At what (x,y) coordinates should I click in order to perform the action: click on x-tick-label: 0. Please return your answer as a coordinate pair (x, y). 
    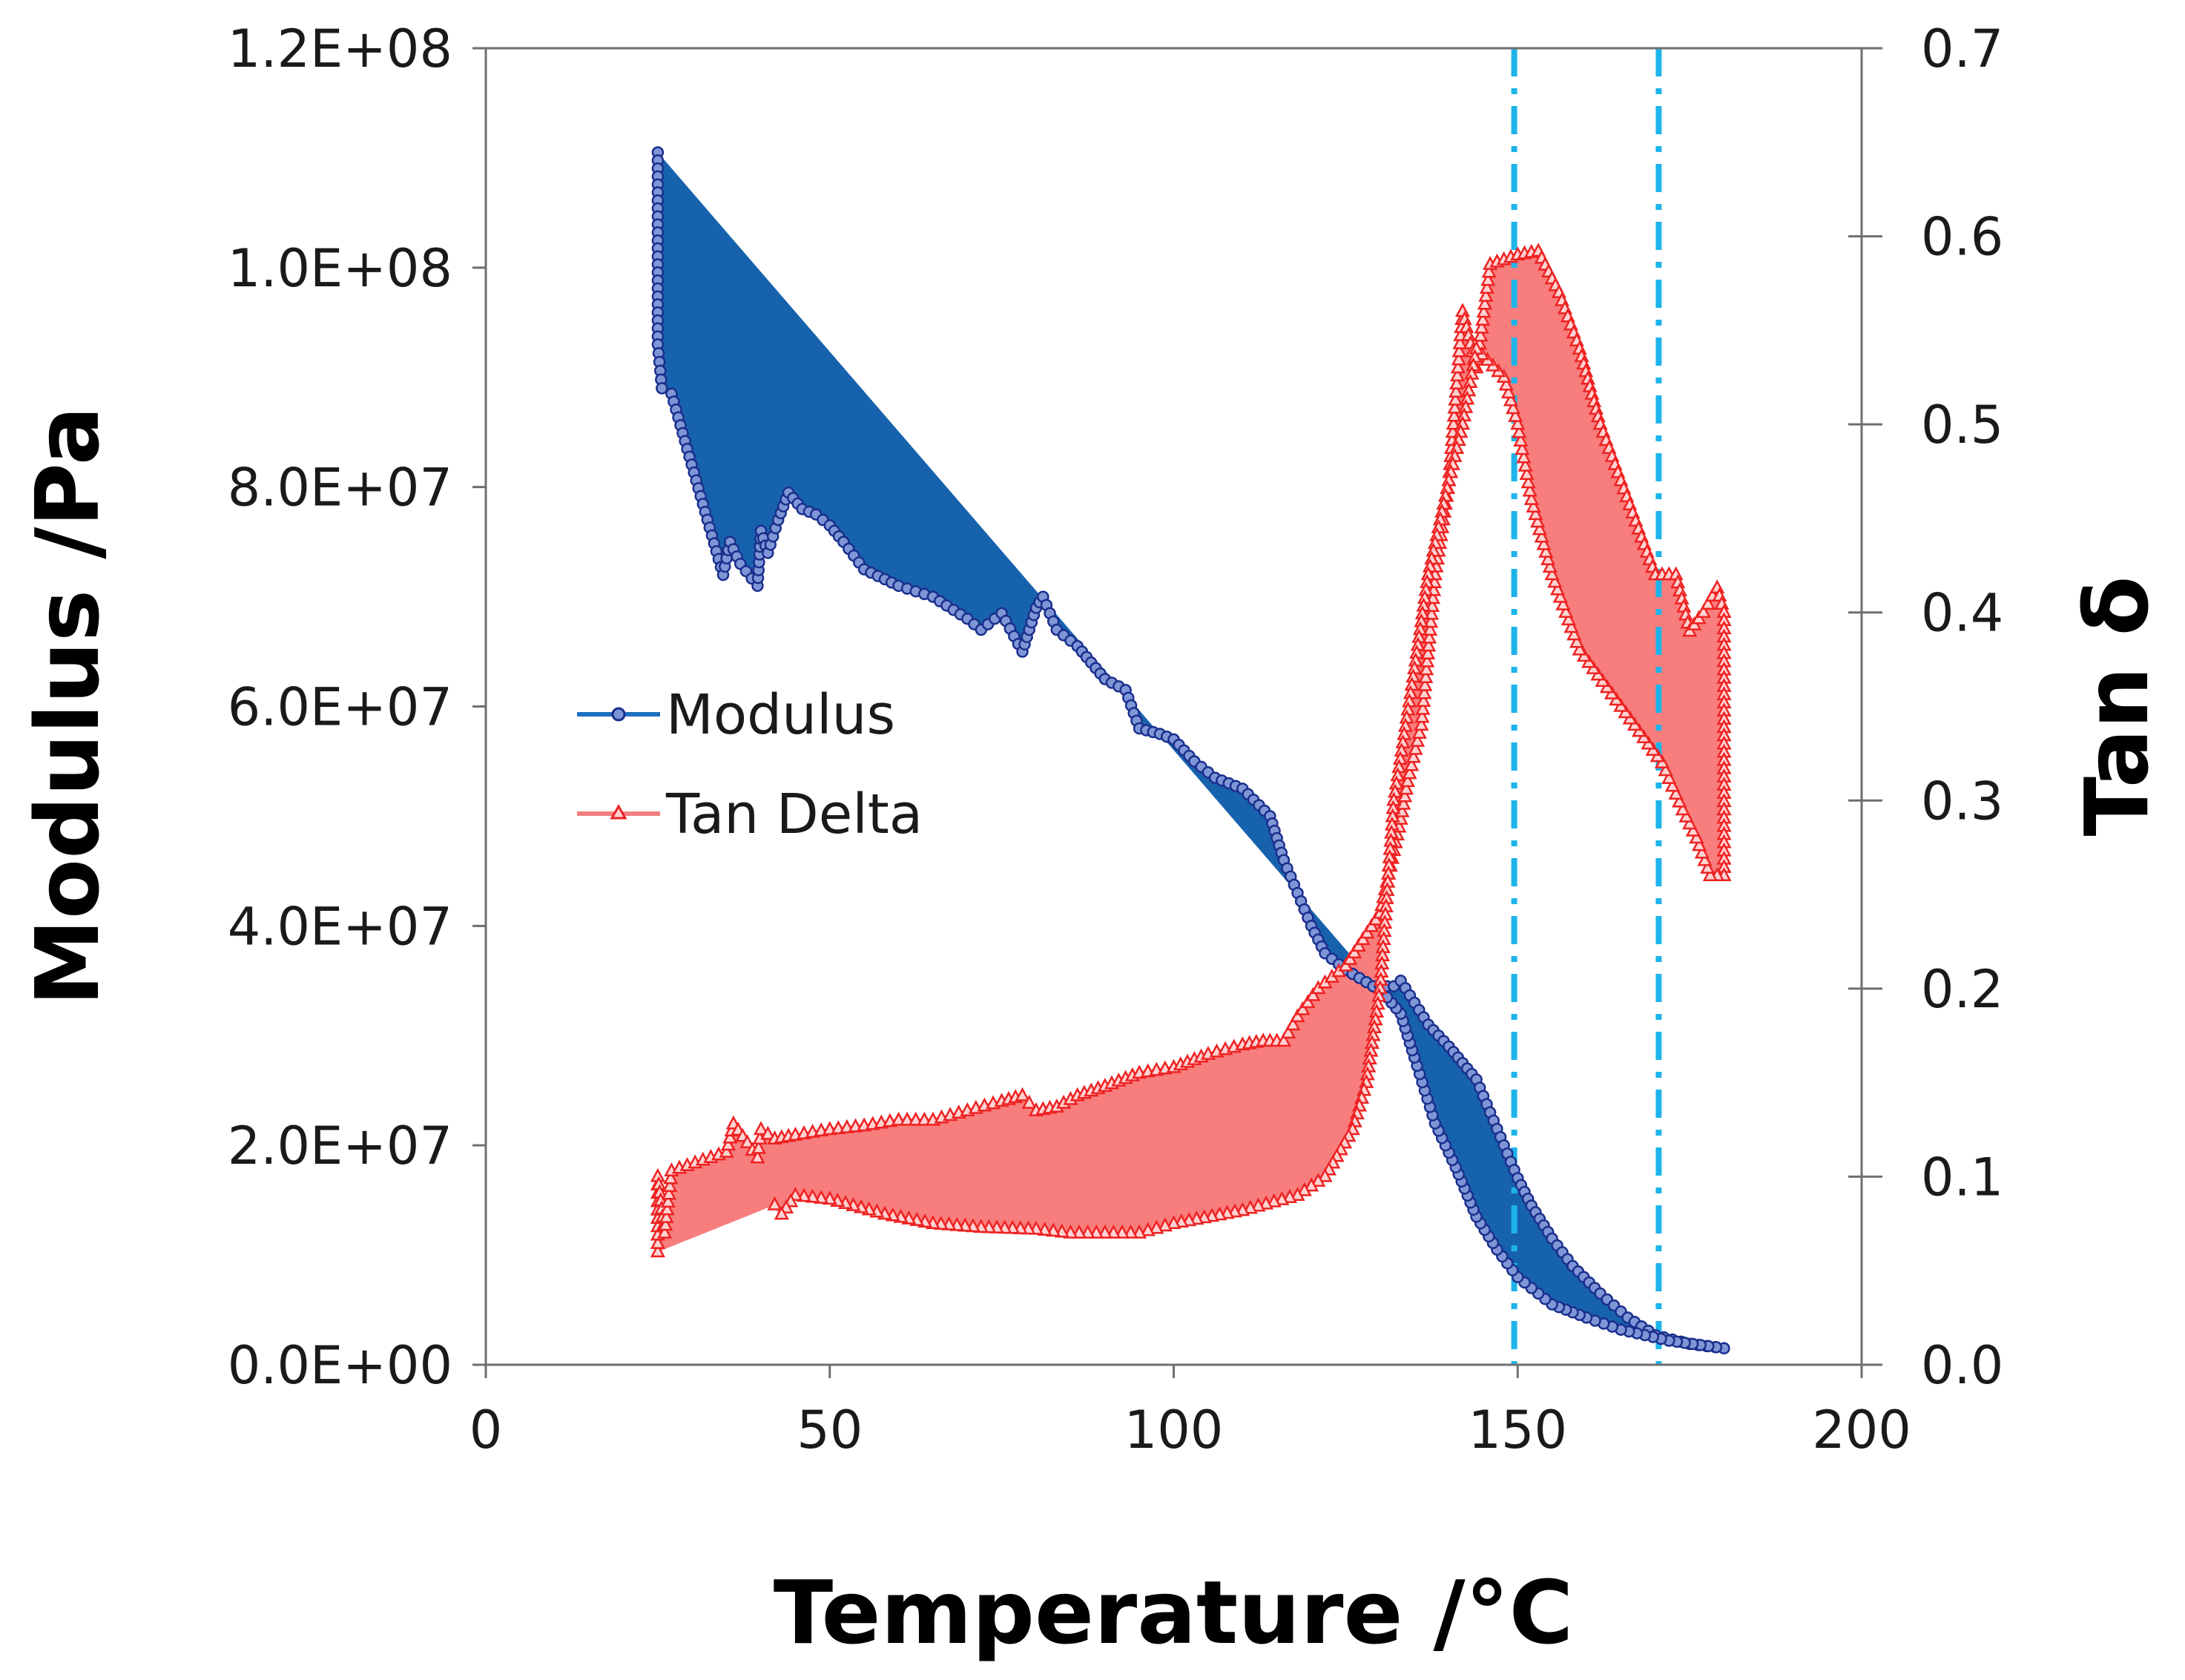
    Looking at the image, I should click on (486, 1430).